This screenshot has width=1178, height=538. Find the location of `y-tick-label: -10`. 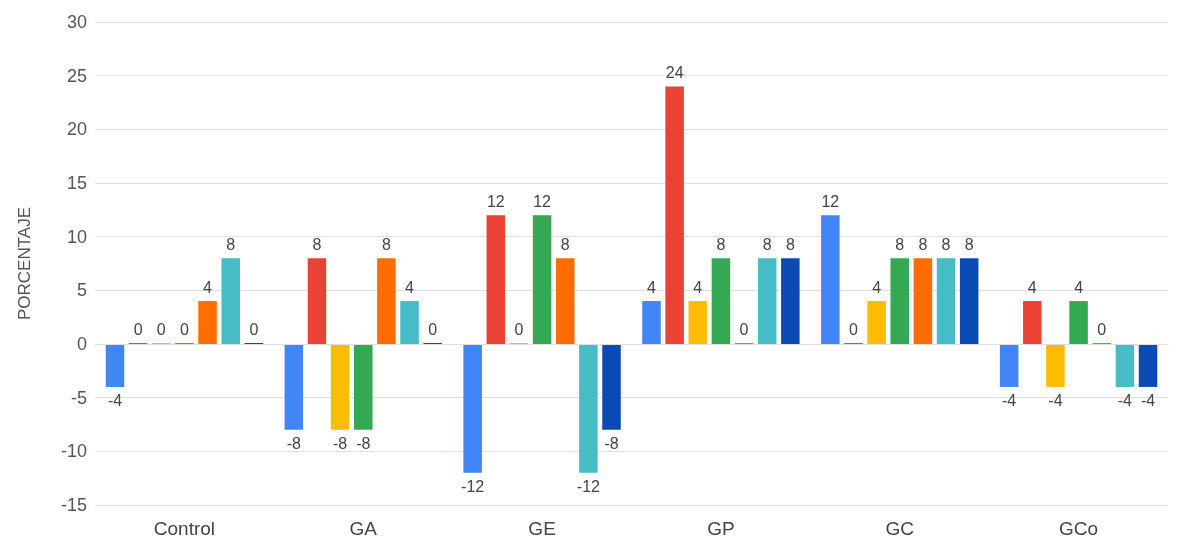

y-tick-label: -10 is located at coordinates (73, 451).